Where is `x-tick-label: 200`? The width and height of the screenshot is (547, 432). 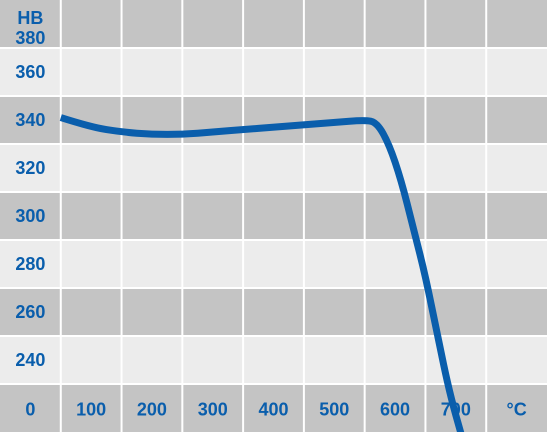
x-tick-label: 200 is located at coordinates (152, 410).